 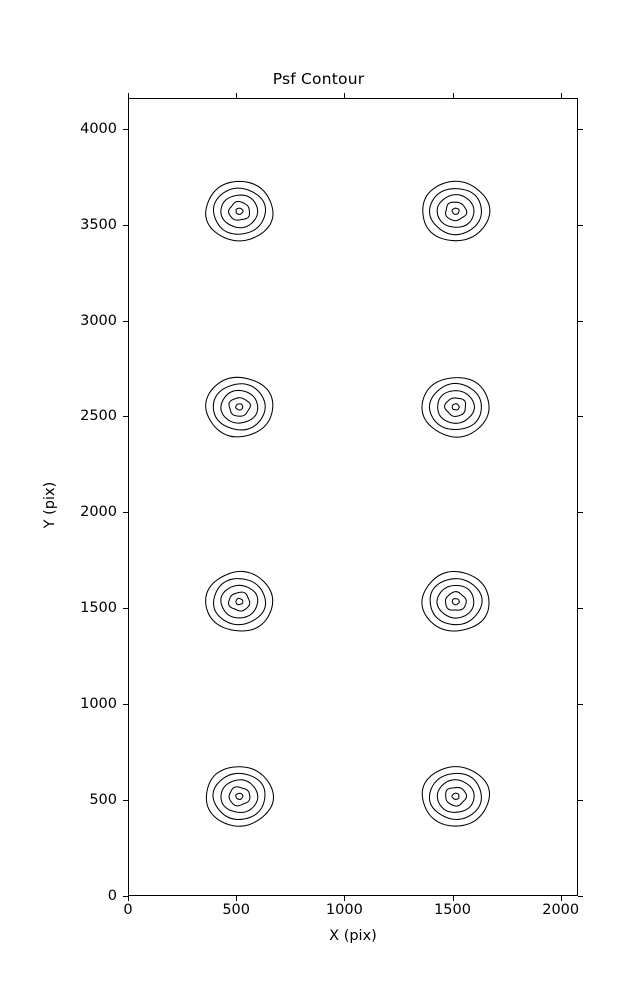 What do you see at coordinates (112, 896) in the screenshot?
I see `y-tick-label: 0` at bounding box center [112, 896].